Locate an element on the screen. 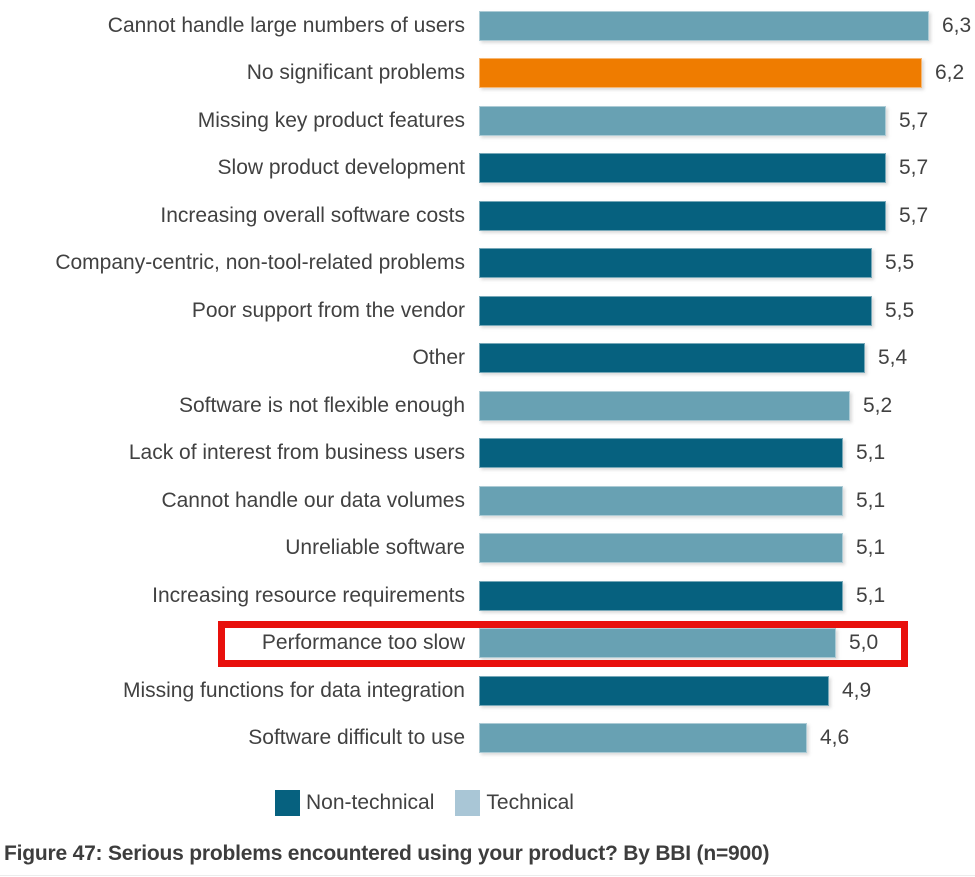 The image size is (975, 877). legend-label: Technical is located at coordinates (530, 802).